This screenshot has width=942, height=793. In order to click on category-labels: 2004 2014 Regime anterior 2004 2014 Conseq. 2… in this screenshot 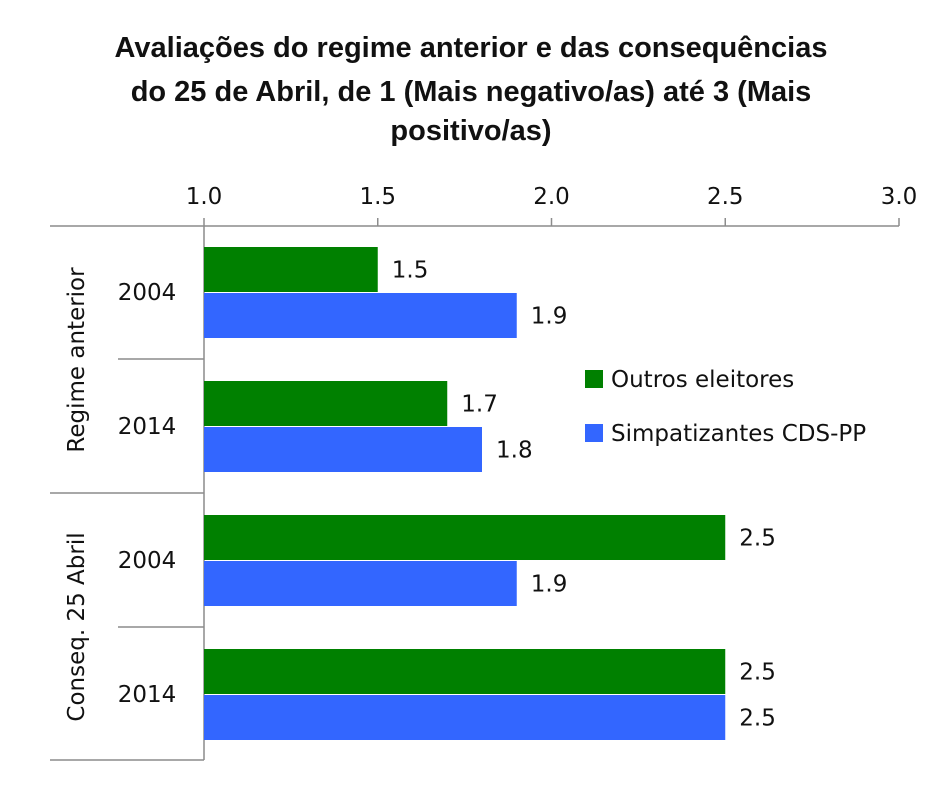, I will do `click(120, 494)`.